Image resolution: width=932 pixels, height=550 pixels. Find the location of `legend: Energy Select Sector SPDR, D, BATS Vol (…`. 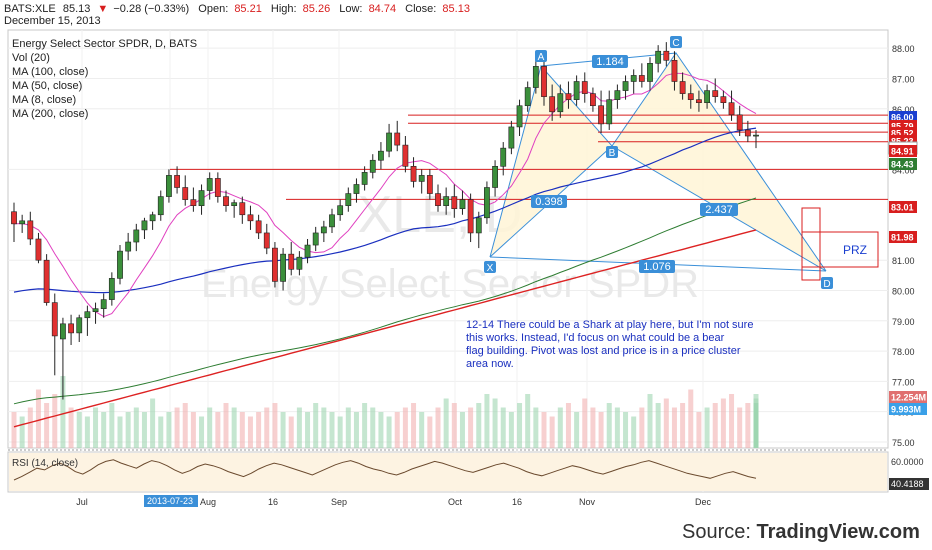

legend: Energy Select Sector SPDR, D, BATS Vol (… is located at coordinates (104, 79).